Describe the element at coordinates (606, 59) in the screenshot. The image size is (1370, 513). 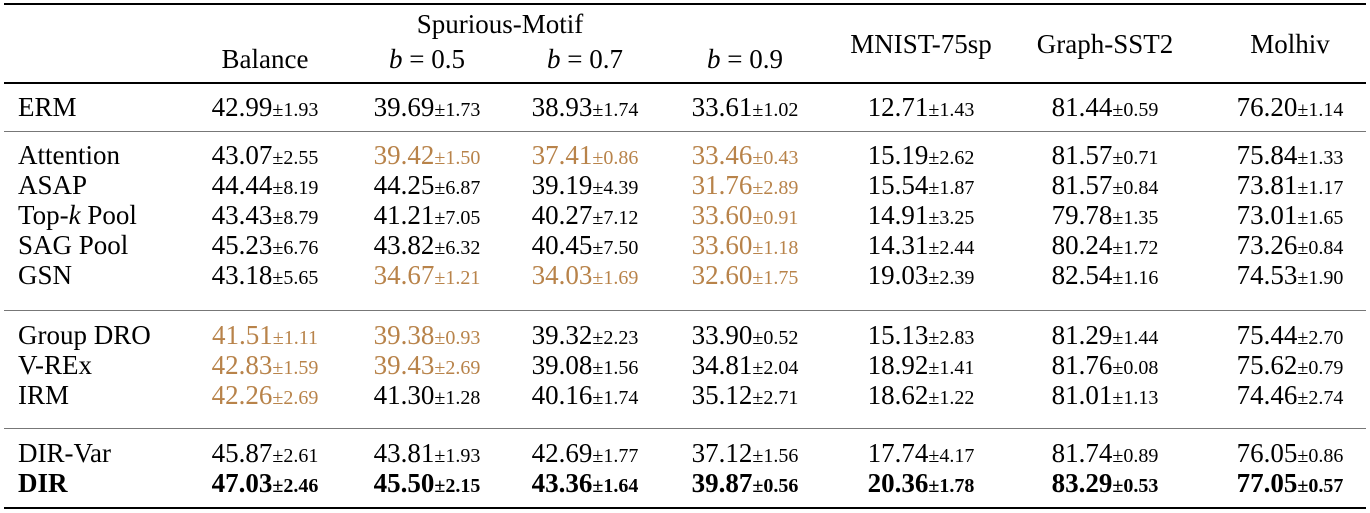
I see `header-number: 0.7` at that location.